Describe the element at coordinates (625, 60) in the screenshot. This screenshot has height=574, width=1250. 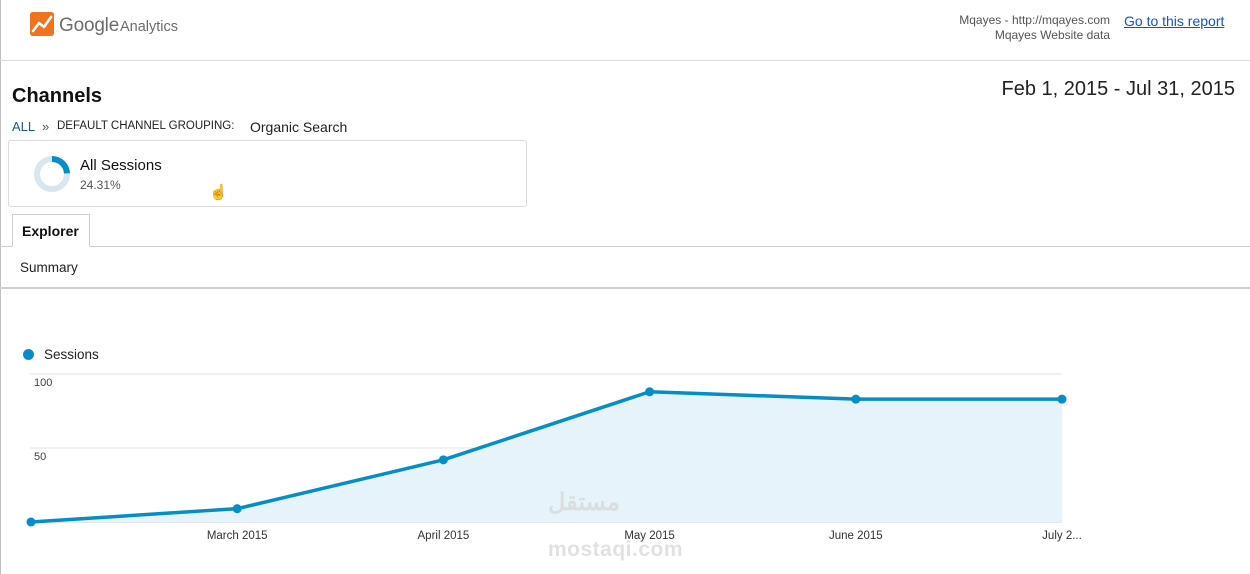
I see `header-divider` at that location.